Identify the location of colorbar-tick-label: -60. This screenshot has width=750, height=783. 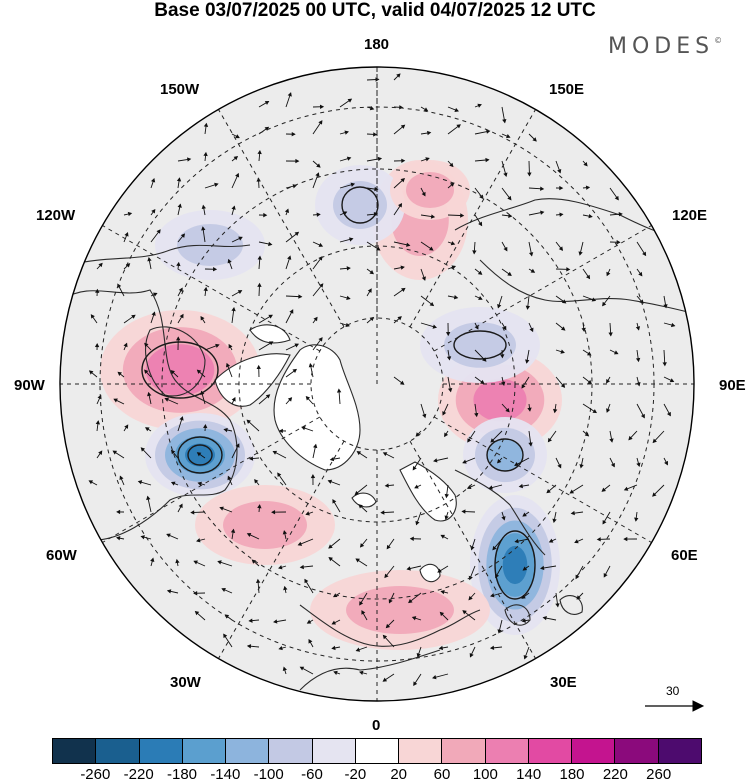
(312, 774).